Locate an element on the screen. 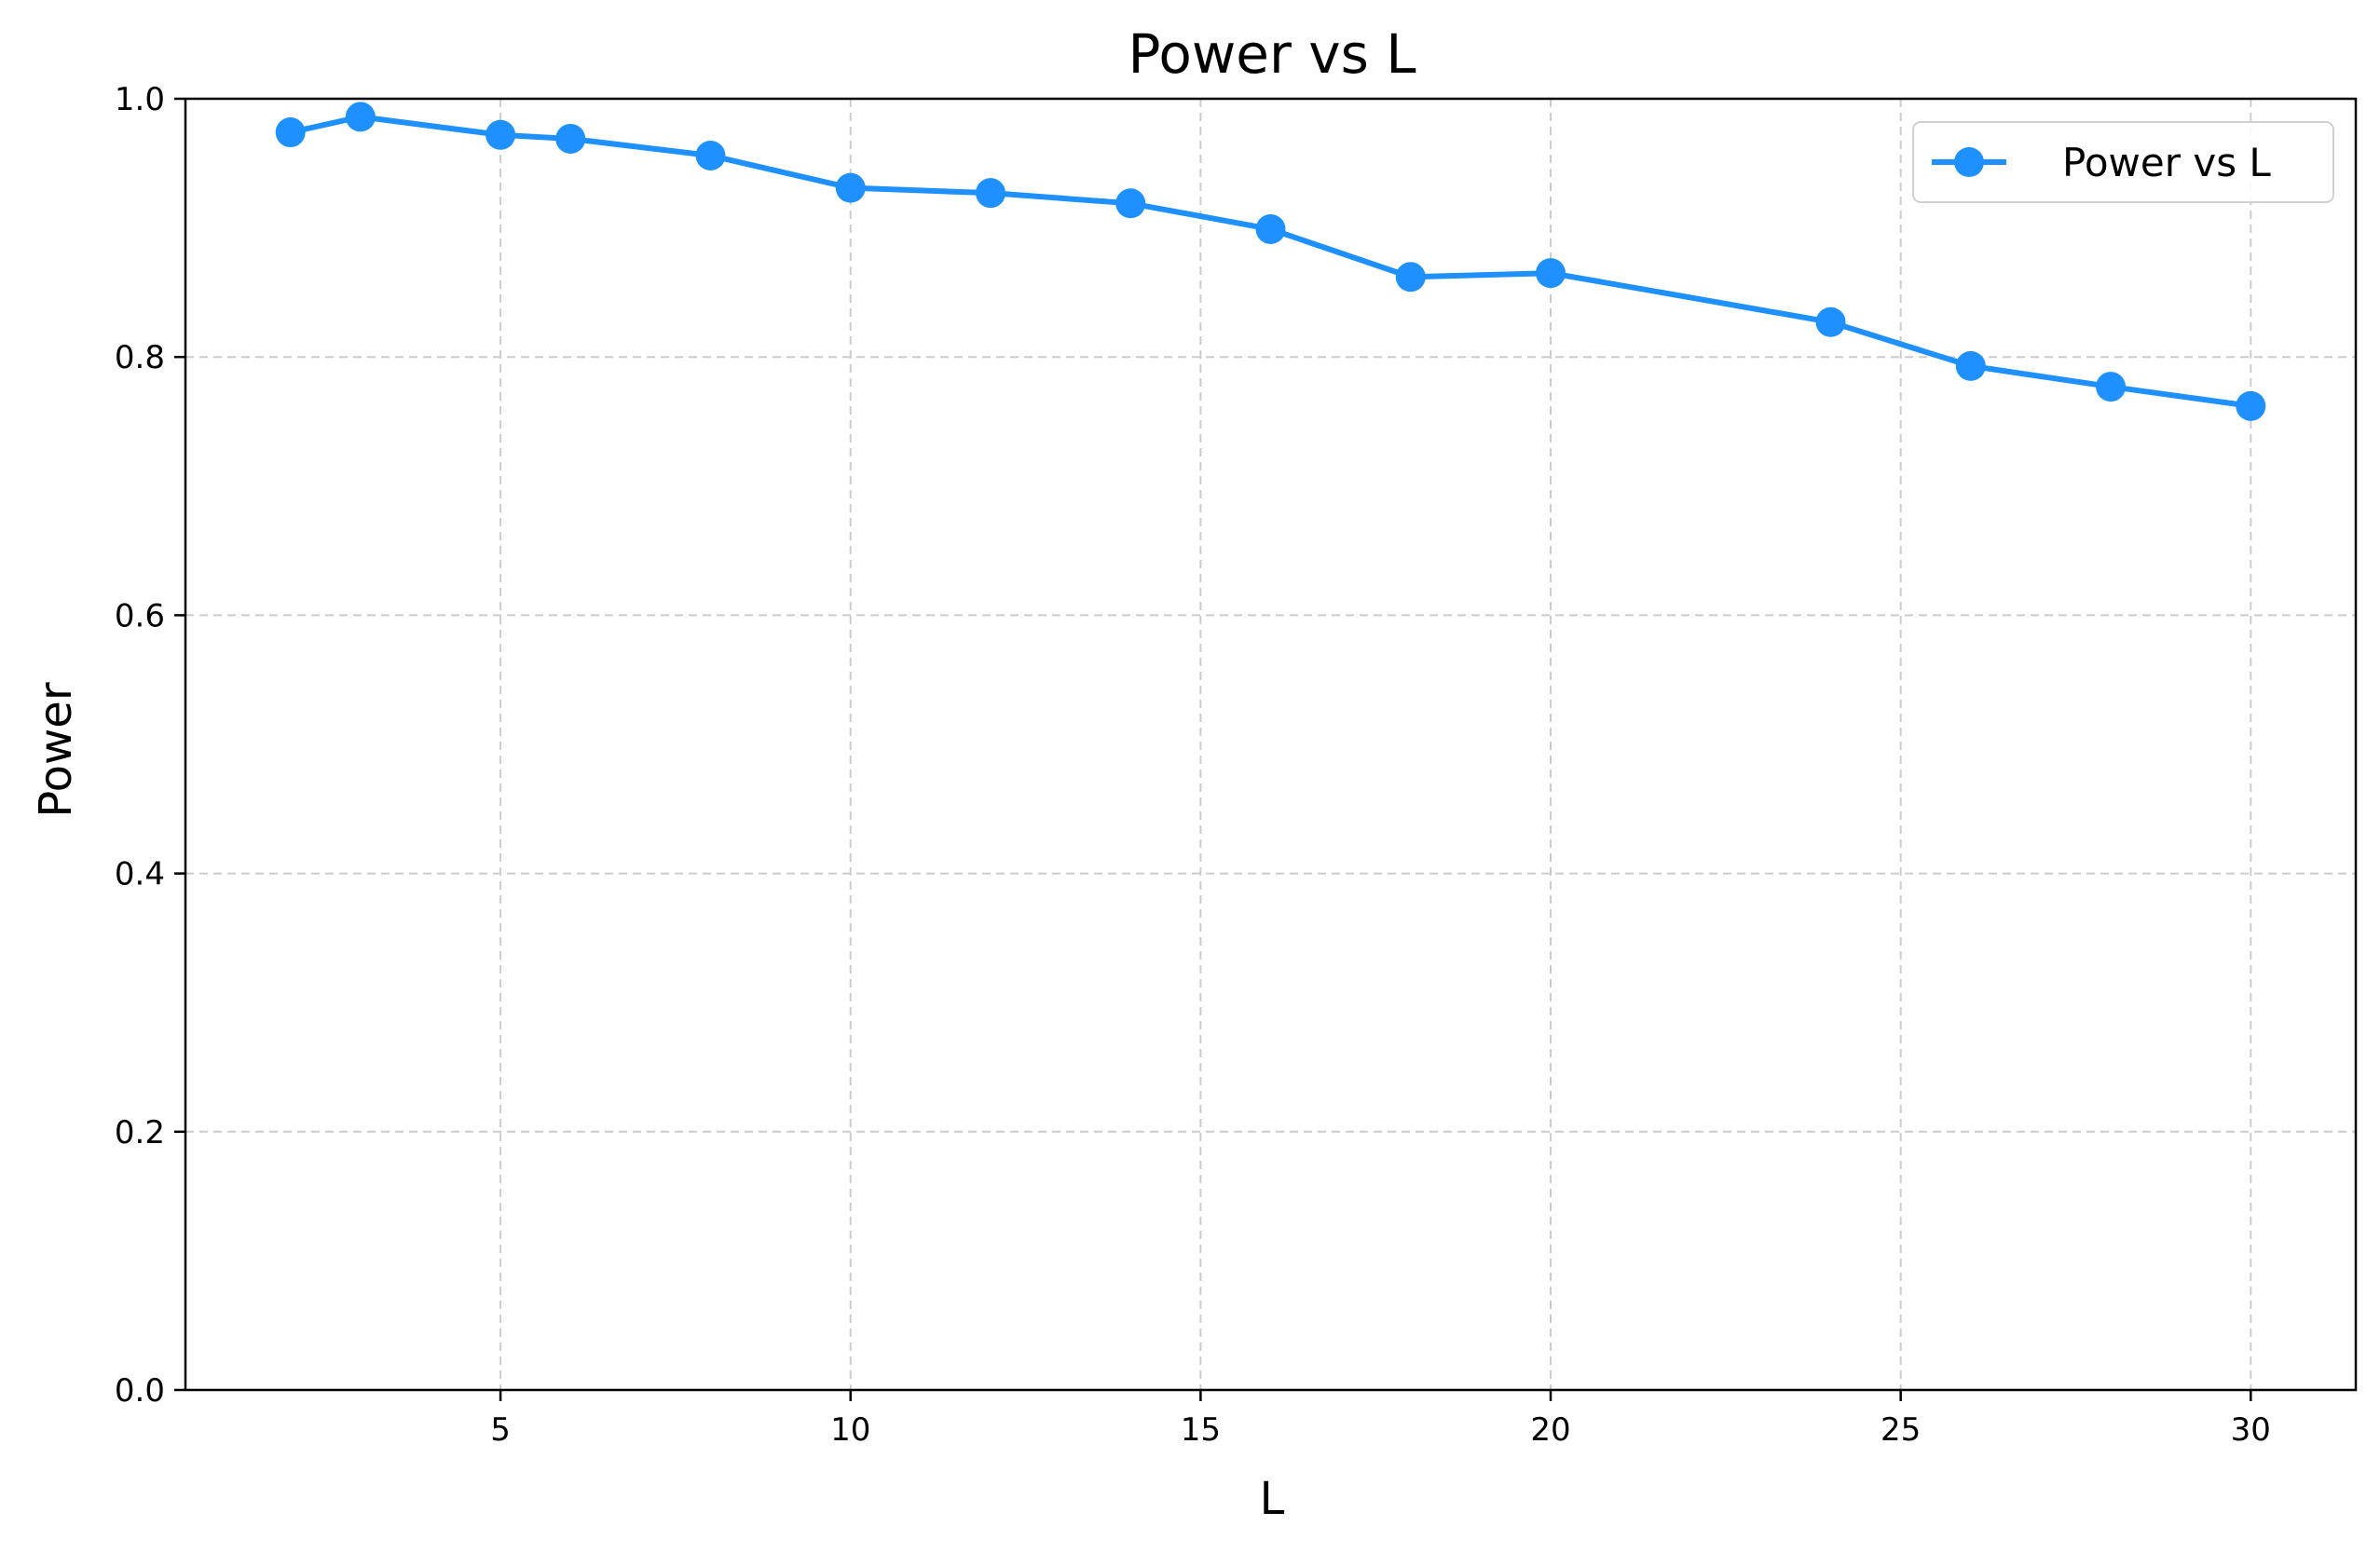 This screenshot has width=2380, height=1553. x-tick-label: 5 is located at coordinates (501, 1430).